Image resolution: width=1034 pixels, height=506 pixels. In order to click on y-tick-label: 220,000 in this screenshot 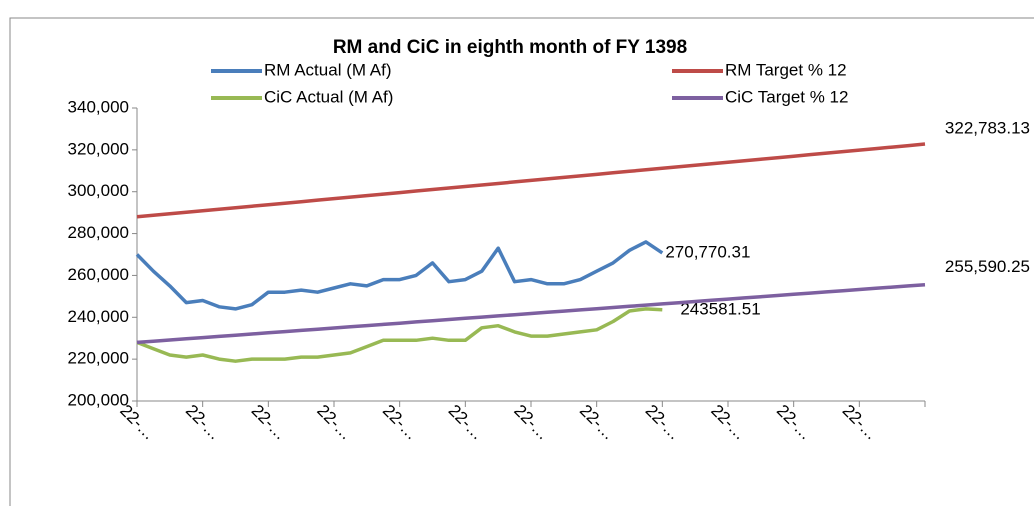, I will do `click(98, 358)`.